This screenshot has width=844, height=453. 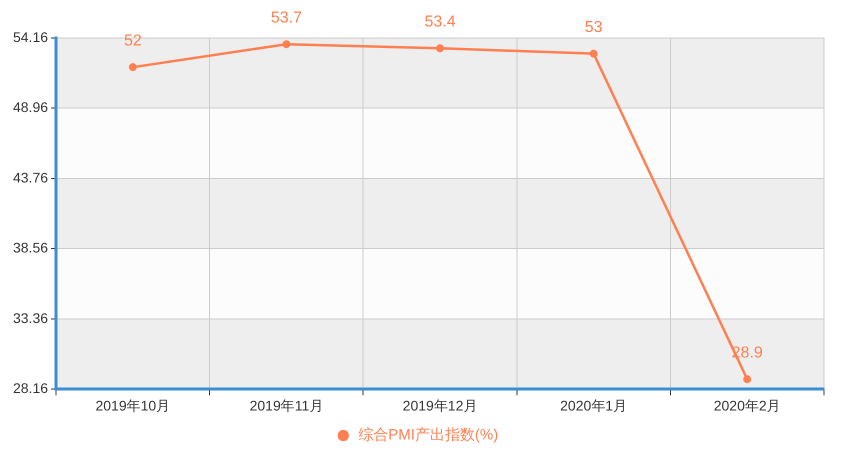 I want to click on x-tick-label: 2020年2月, so click(x=747, y=405).